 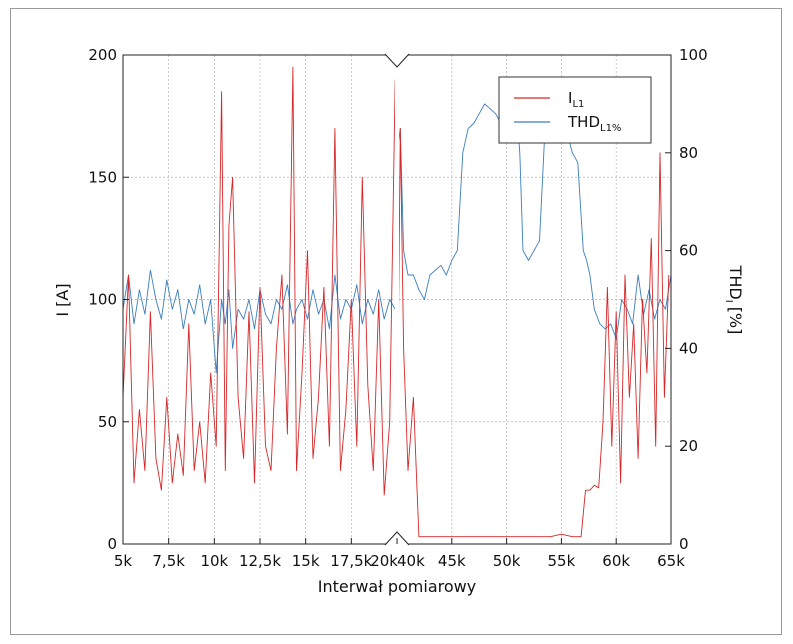 I want to click on x-tick-label: 10k, so click(x=214, y=561).